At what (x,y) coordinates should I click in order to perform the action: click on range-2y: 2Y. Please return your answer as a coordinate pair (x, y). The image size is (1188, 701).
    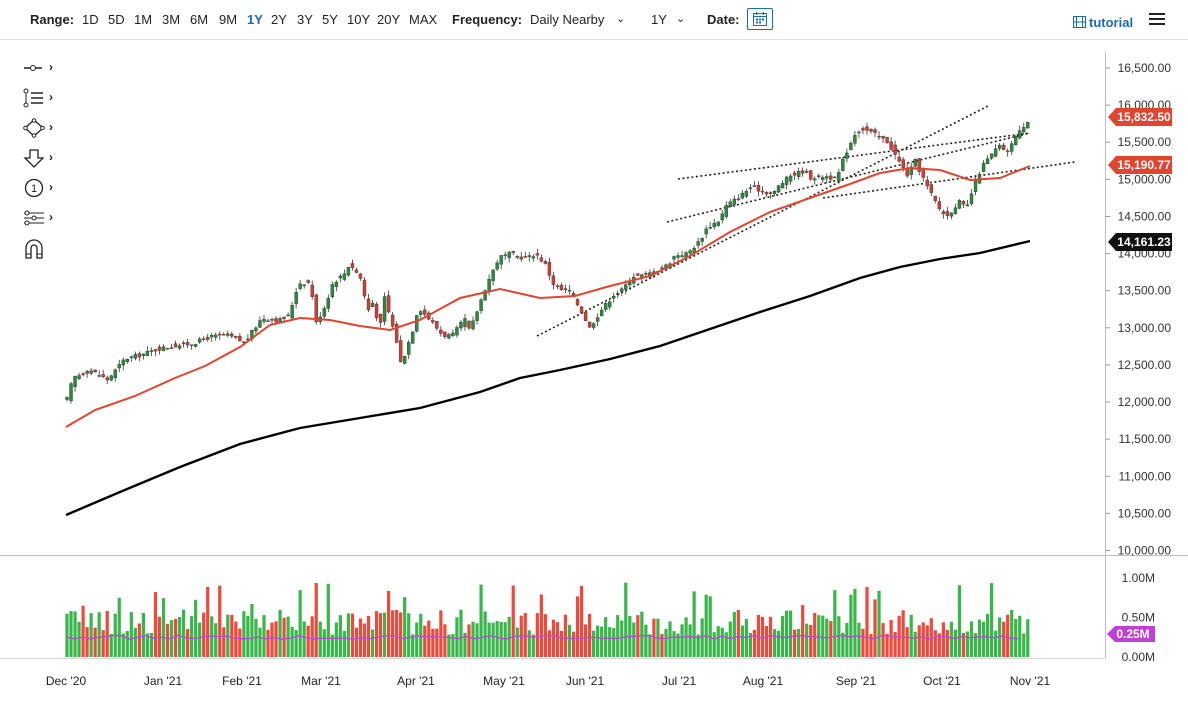
    Looking at the image, I should click on (279, 19).